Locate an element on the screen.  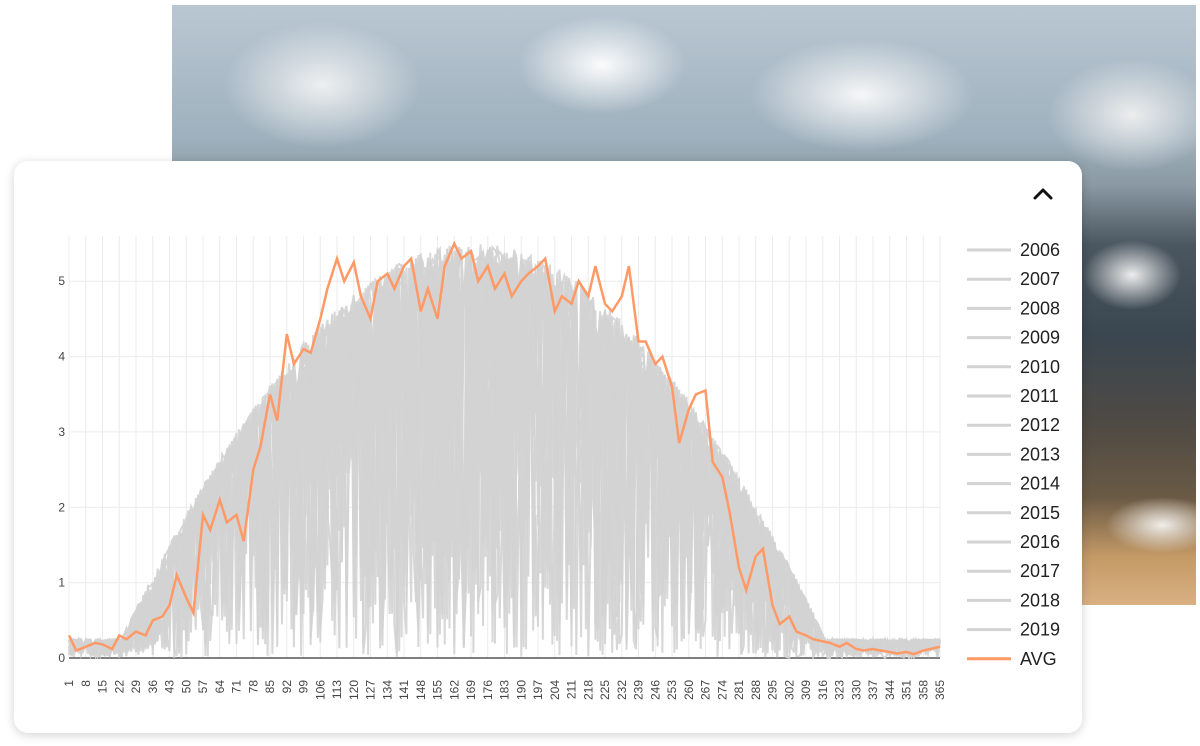
x-tick-label: 316 is located at coordinates (823, 690).